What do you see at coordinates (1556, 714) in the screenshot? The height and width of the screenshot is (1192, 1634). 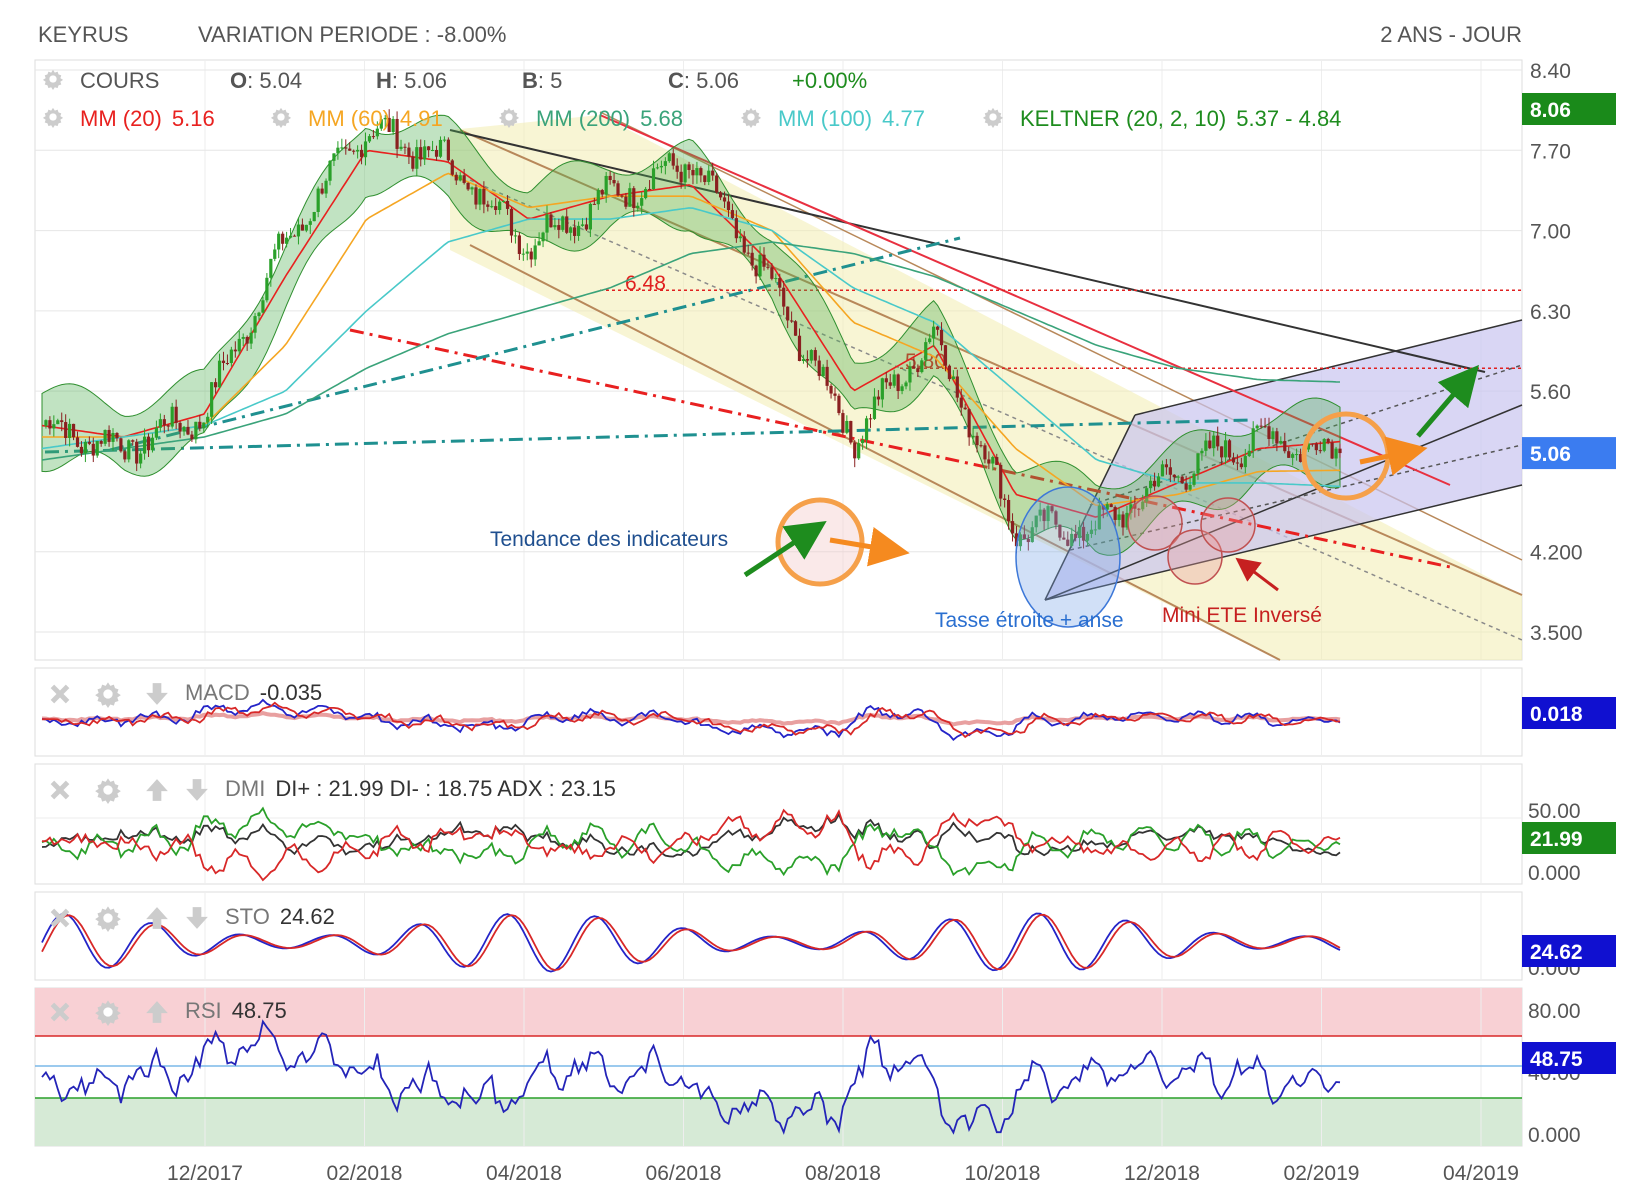 I see `macd-badge-text: 0.018` at bounding box center [1556, 714].